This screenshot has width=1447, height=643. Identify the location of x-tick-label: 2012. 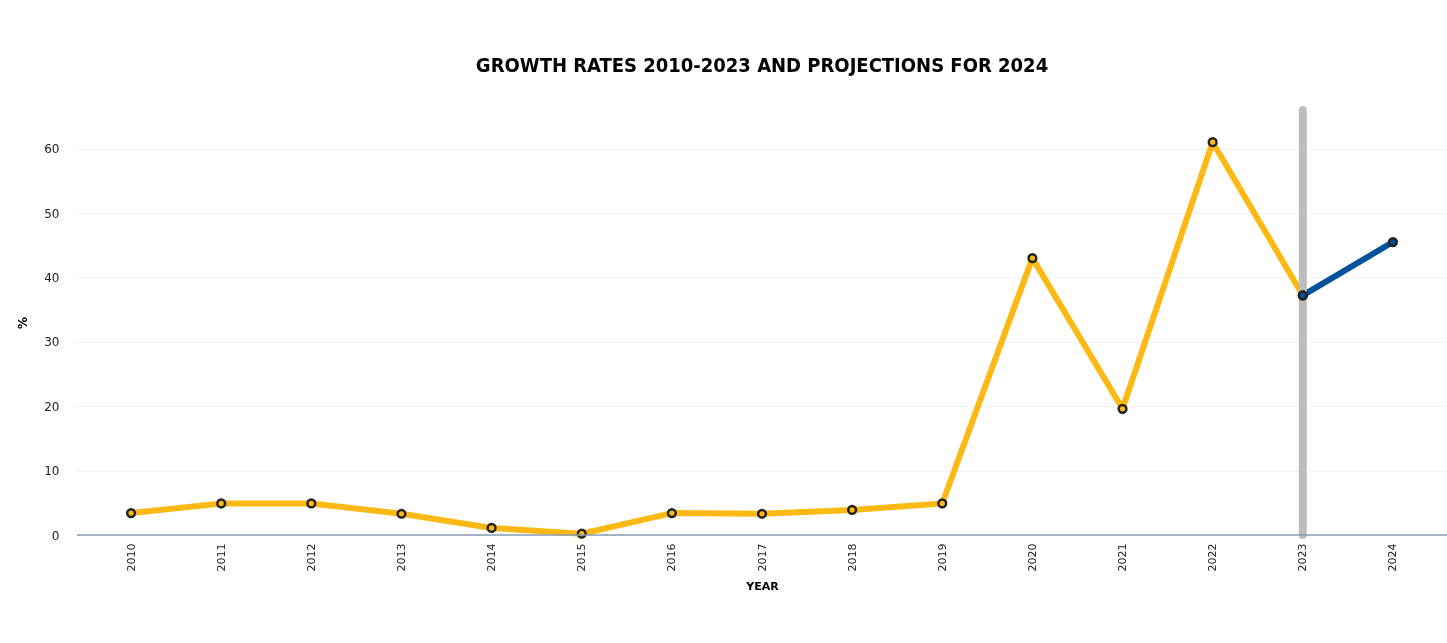
(311, 557).